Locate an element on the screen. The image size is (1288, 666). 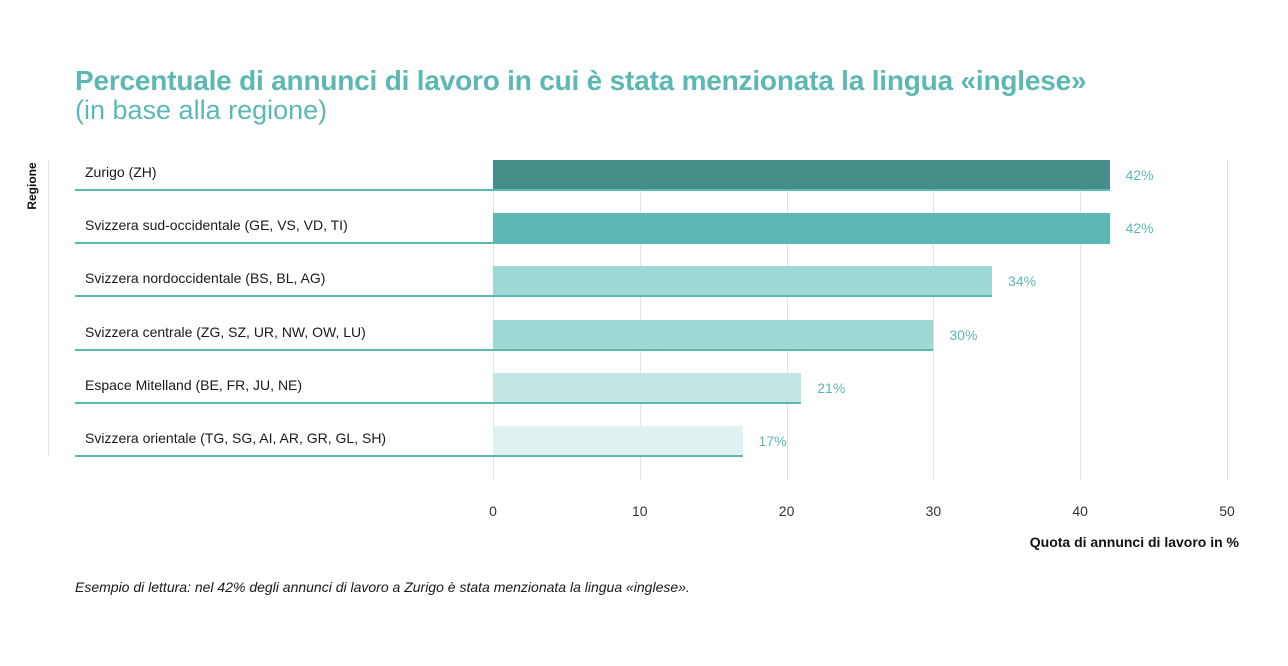
bar-row: Zurigo (ZH) 42% is located at coordinates (644, 176).